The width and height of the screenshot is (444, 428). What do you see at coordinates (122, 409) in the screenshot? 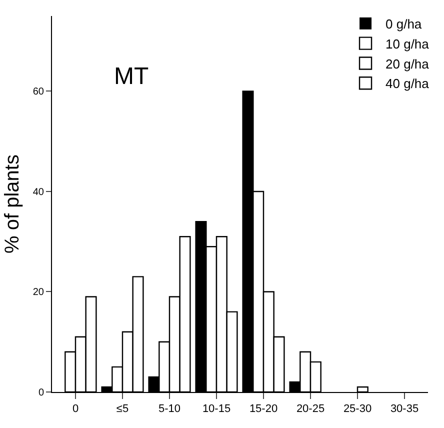
I see `x-tick-label: ≤5` at bounding box center [122, 409].